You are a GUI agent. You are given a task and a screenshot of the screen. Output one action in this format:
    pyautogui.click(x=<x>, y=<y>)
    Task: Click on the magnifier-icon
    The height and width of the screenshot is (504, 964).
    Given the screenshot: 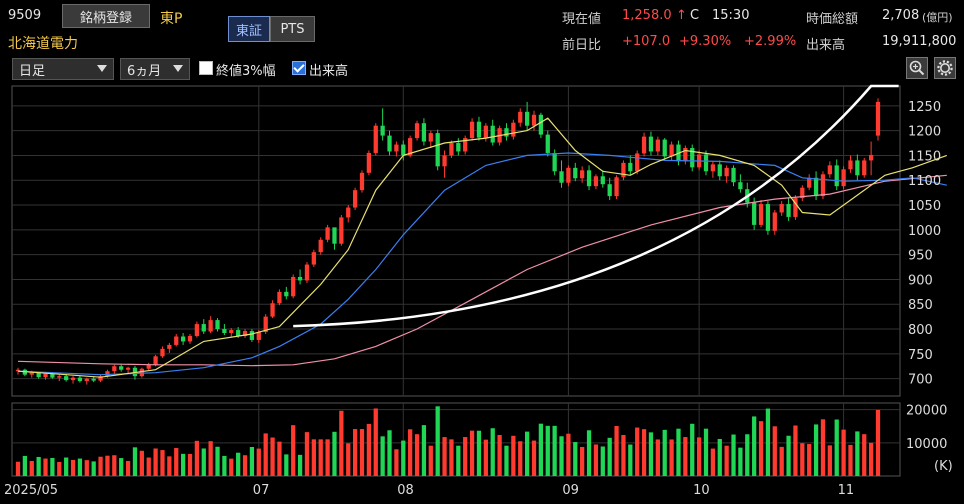 What is the action you would take?
    pyautogui.click(x=917, y=68)
    